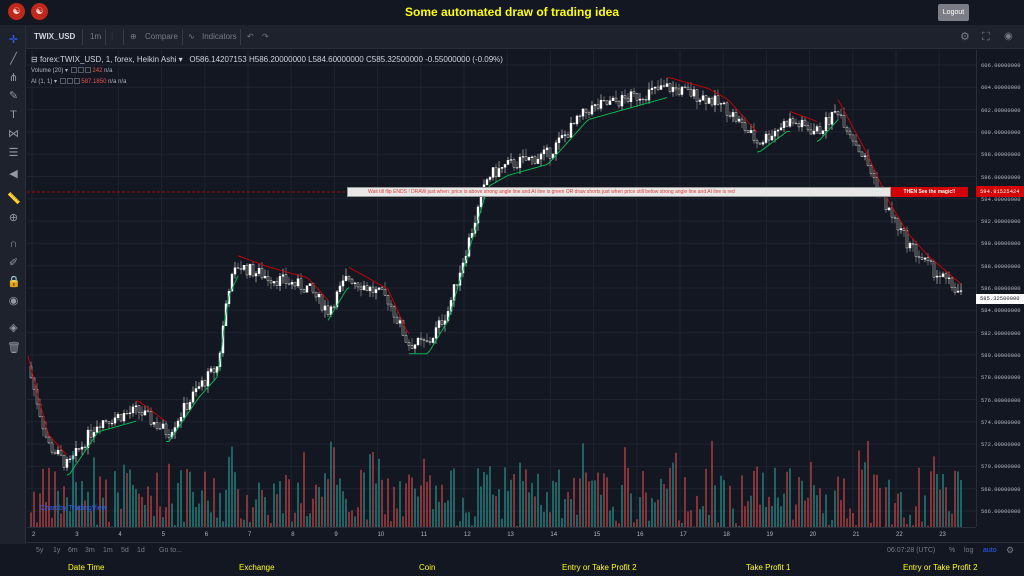 The image size is (1024, 576). I want to click on divider, so click(105, 37).